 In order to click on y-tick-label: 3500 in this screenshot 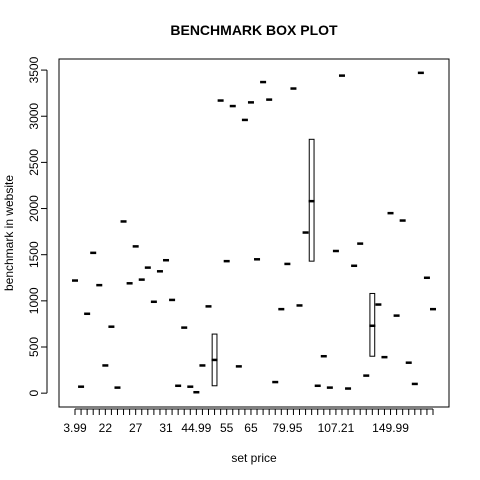, I will do `click(34, 69)`.